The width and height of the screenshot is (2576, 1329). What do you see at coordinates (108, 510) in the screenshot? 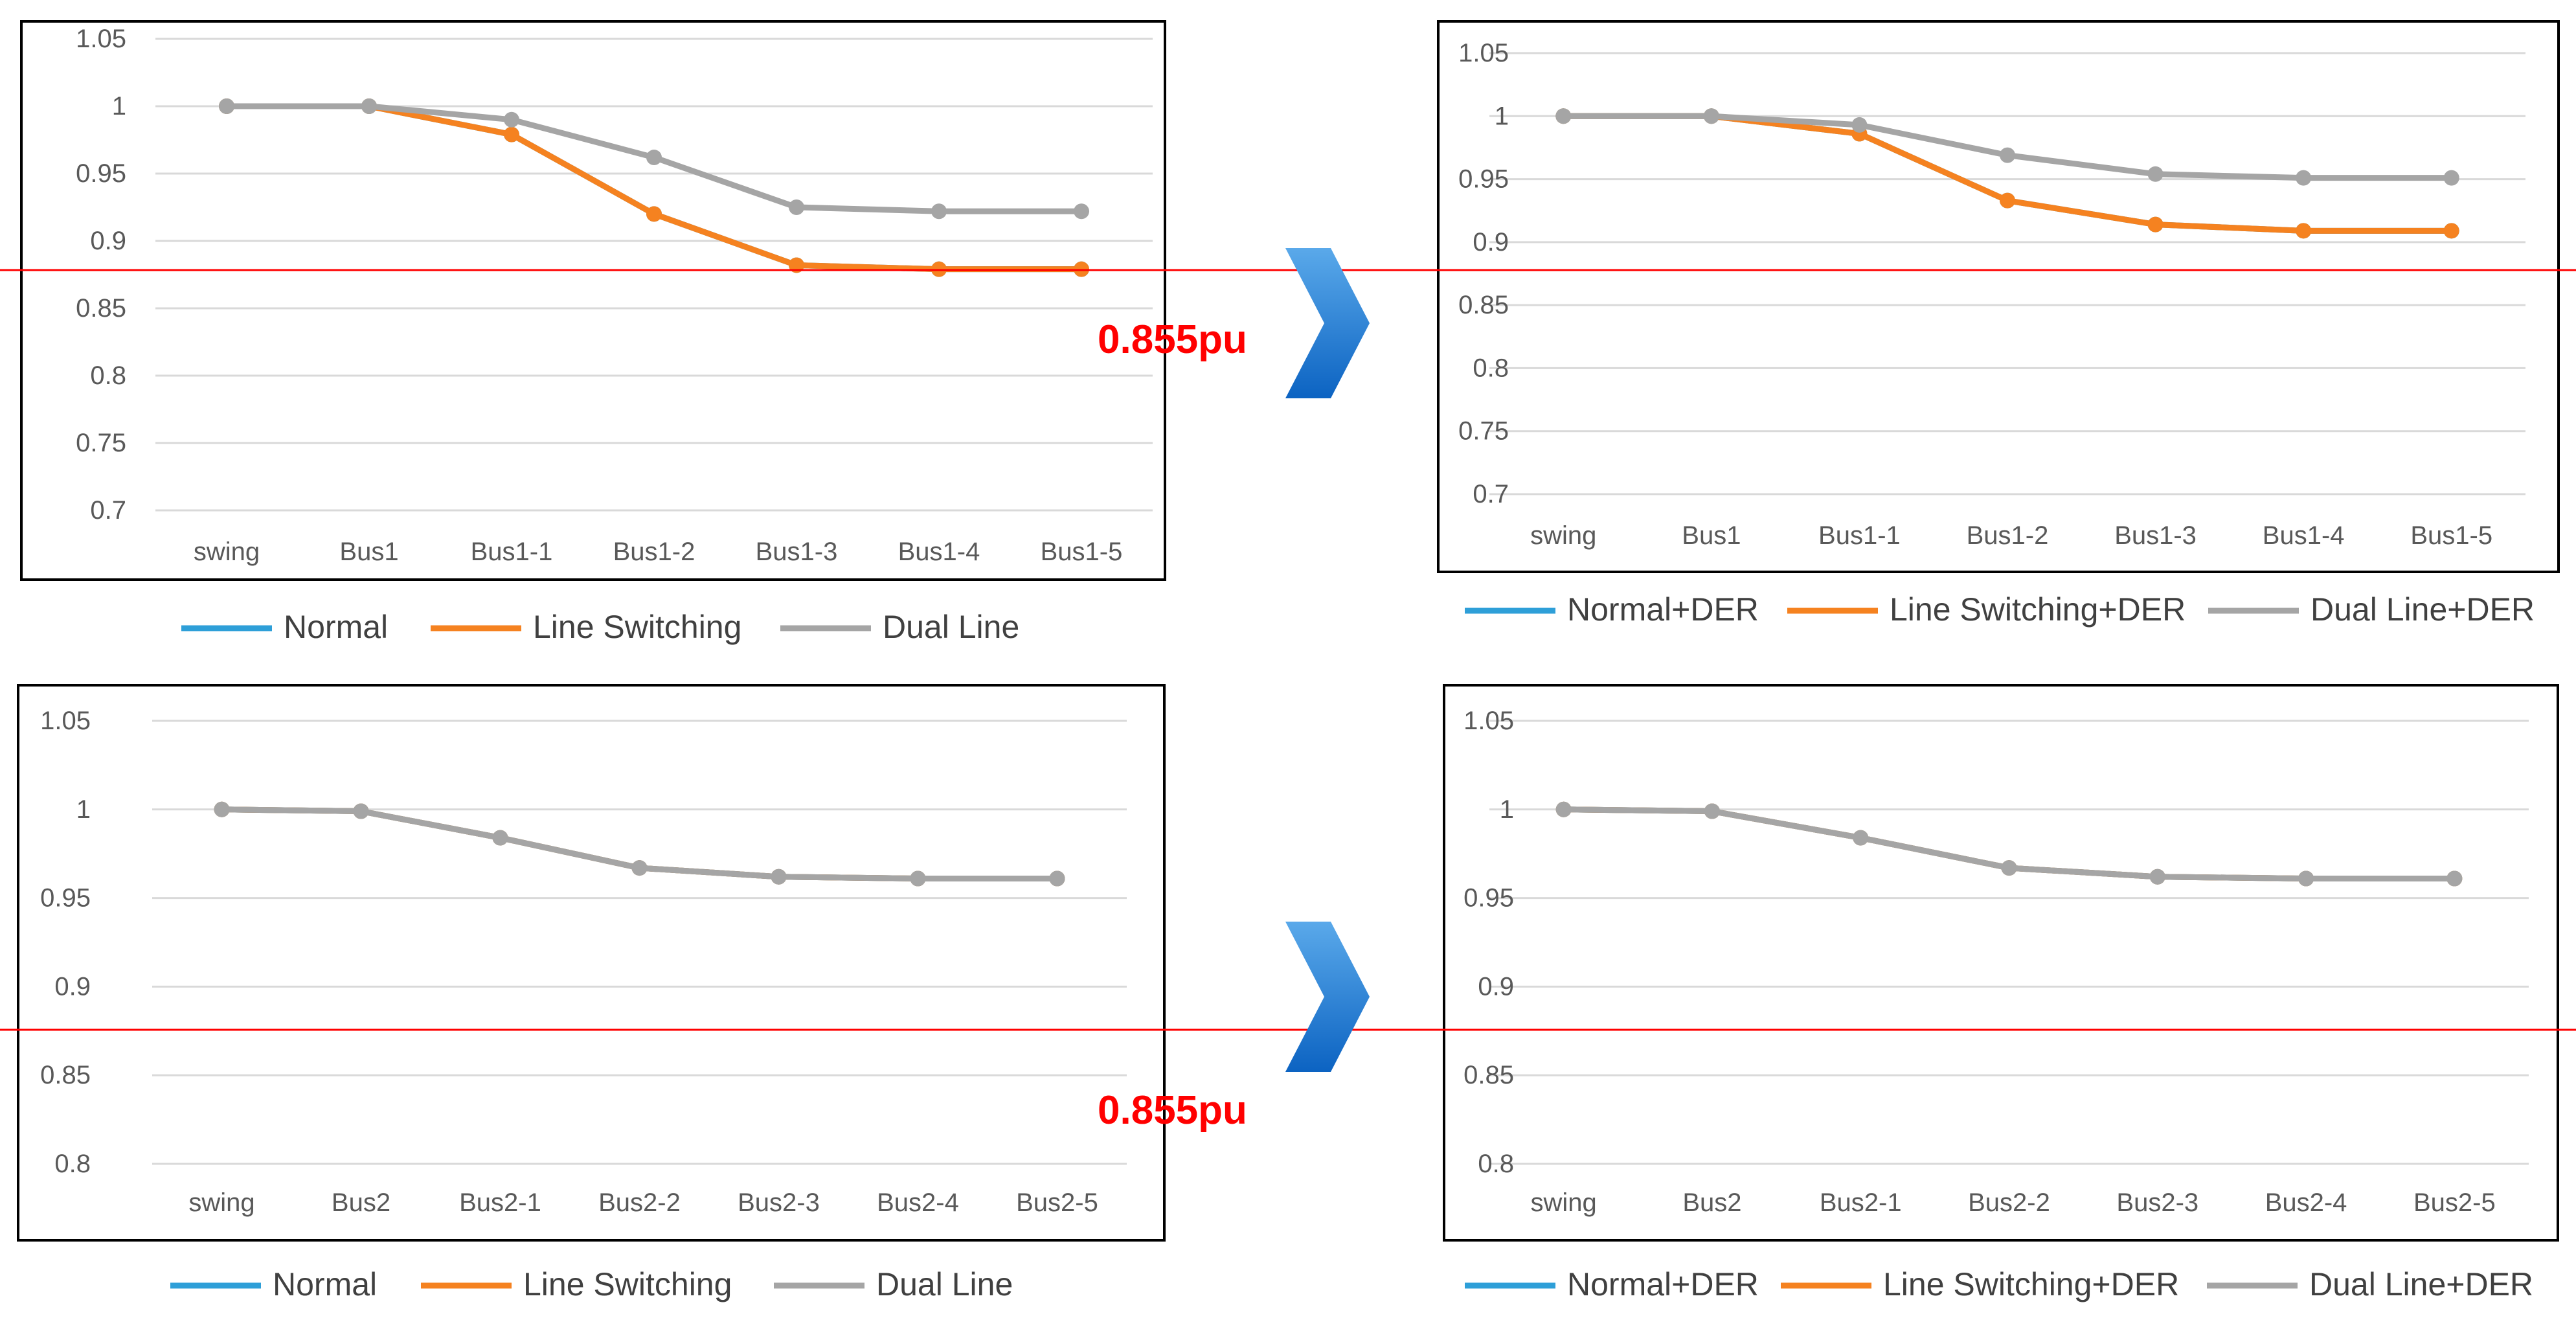
I see `y-tick-label: 0.7` at bounding box center [108, 510].